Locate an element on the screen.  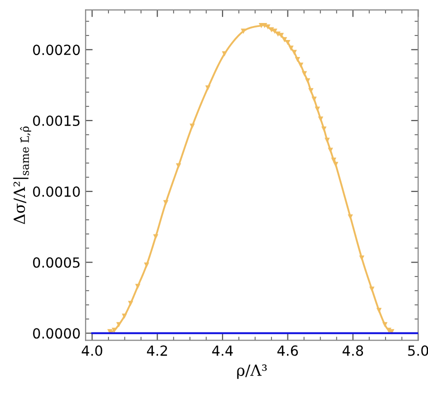
y-axis-title: Δσ/Λ²|same L̂,ρ̂ is located at coordinates (22, 175).